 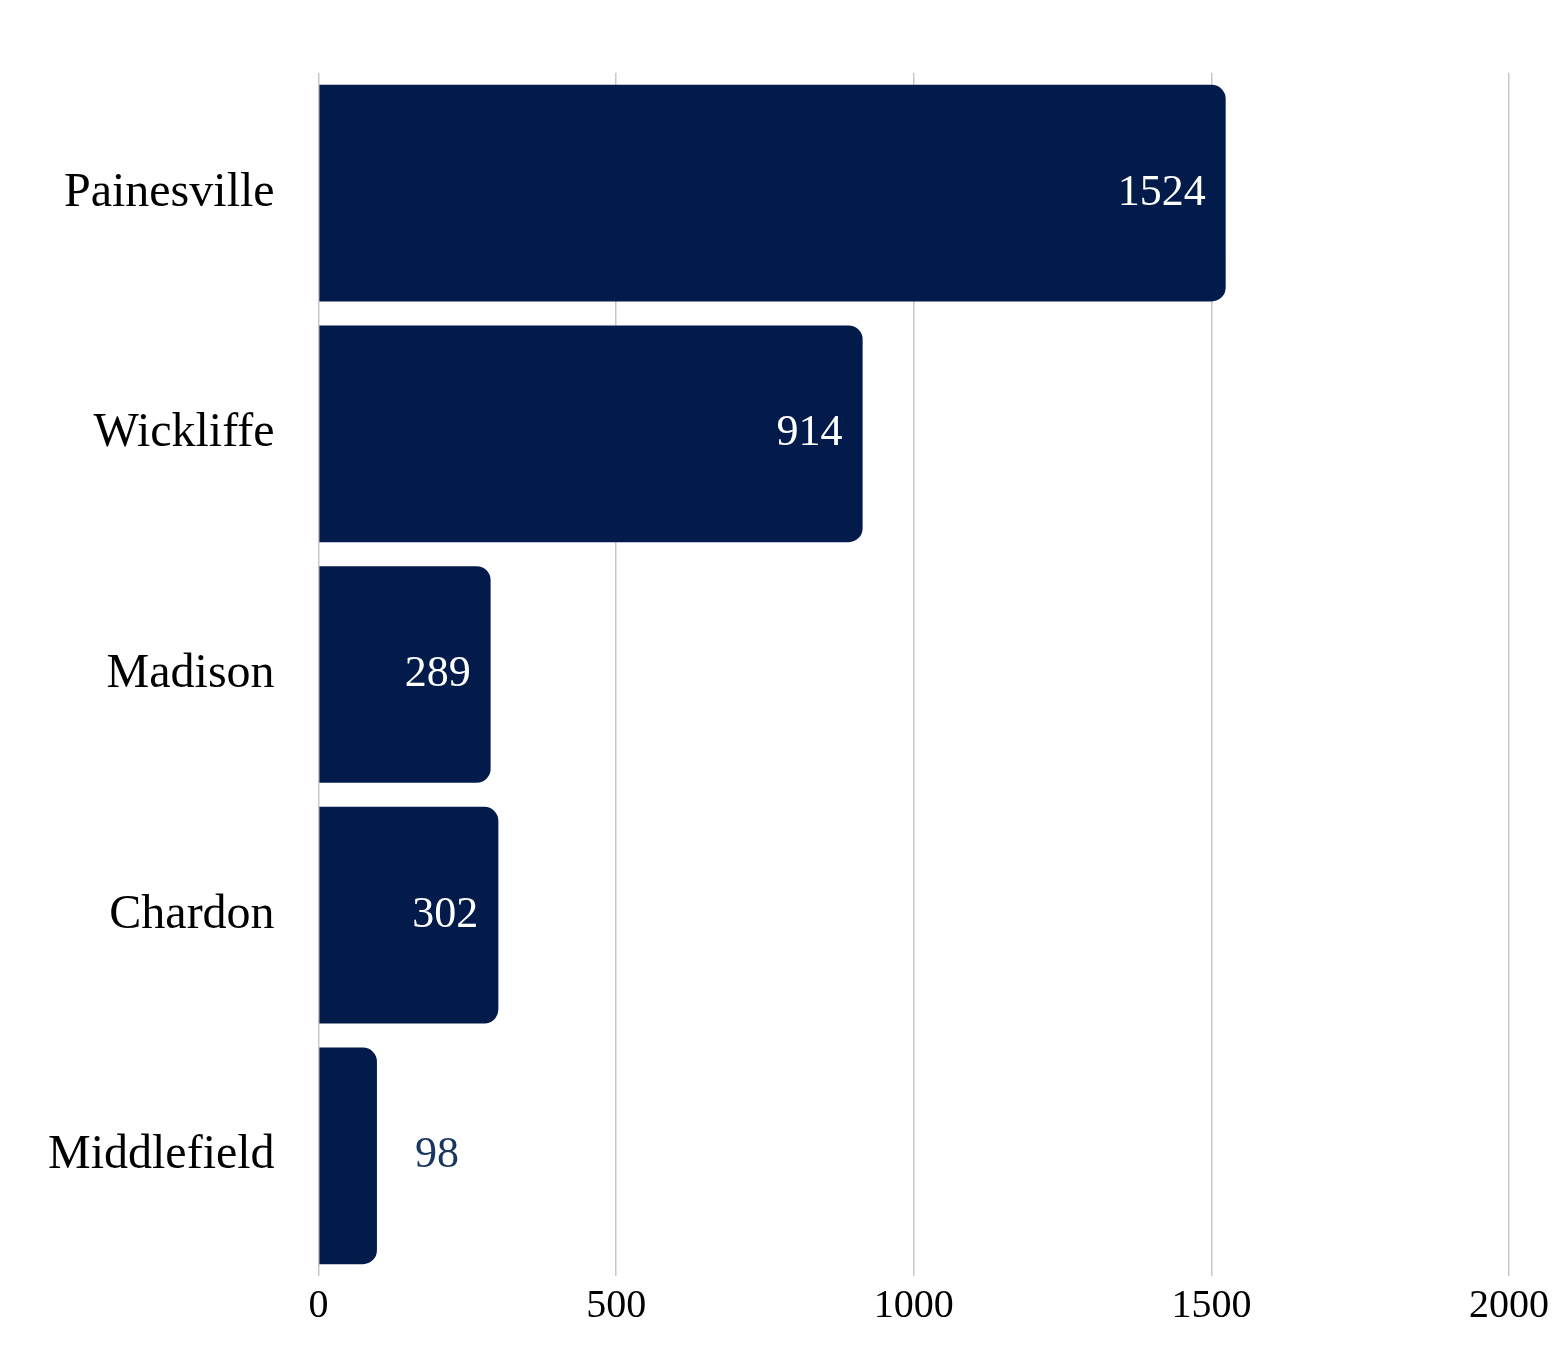 What do you see at coordinates (437, 672) in the screenshot?
I see `data-label: 289` at bounding box center [437, 672].